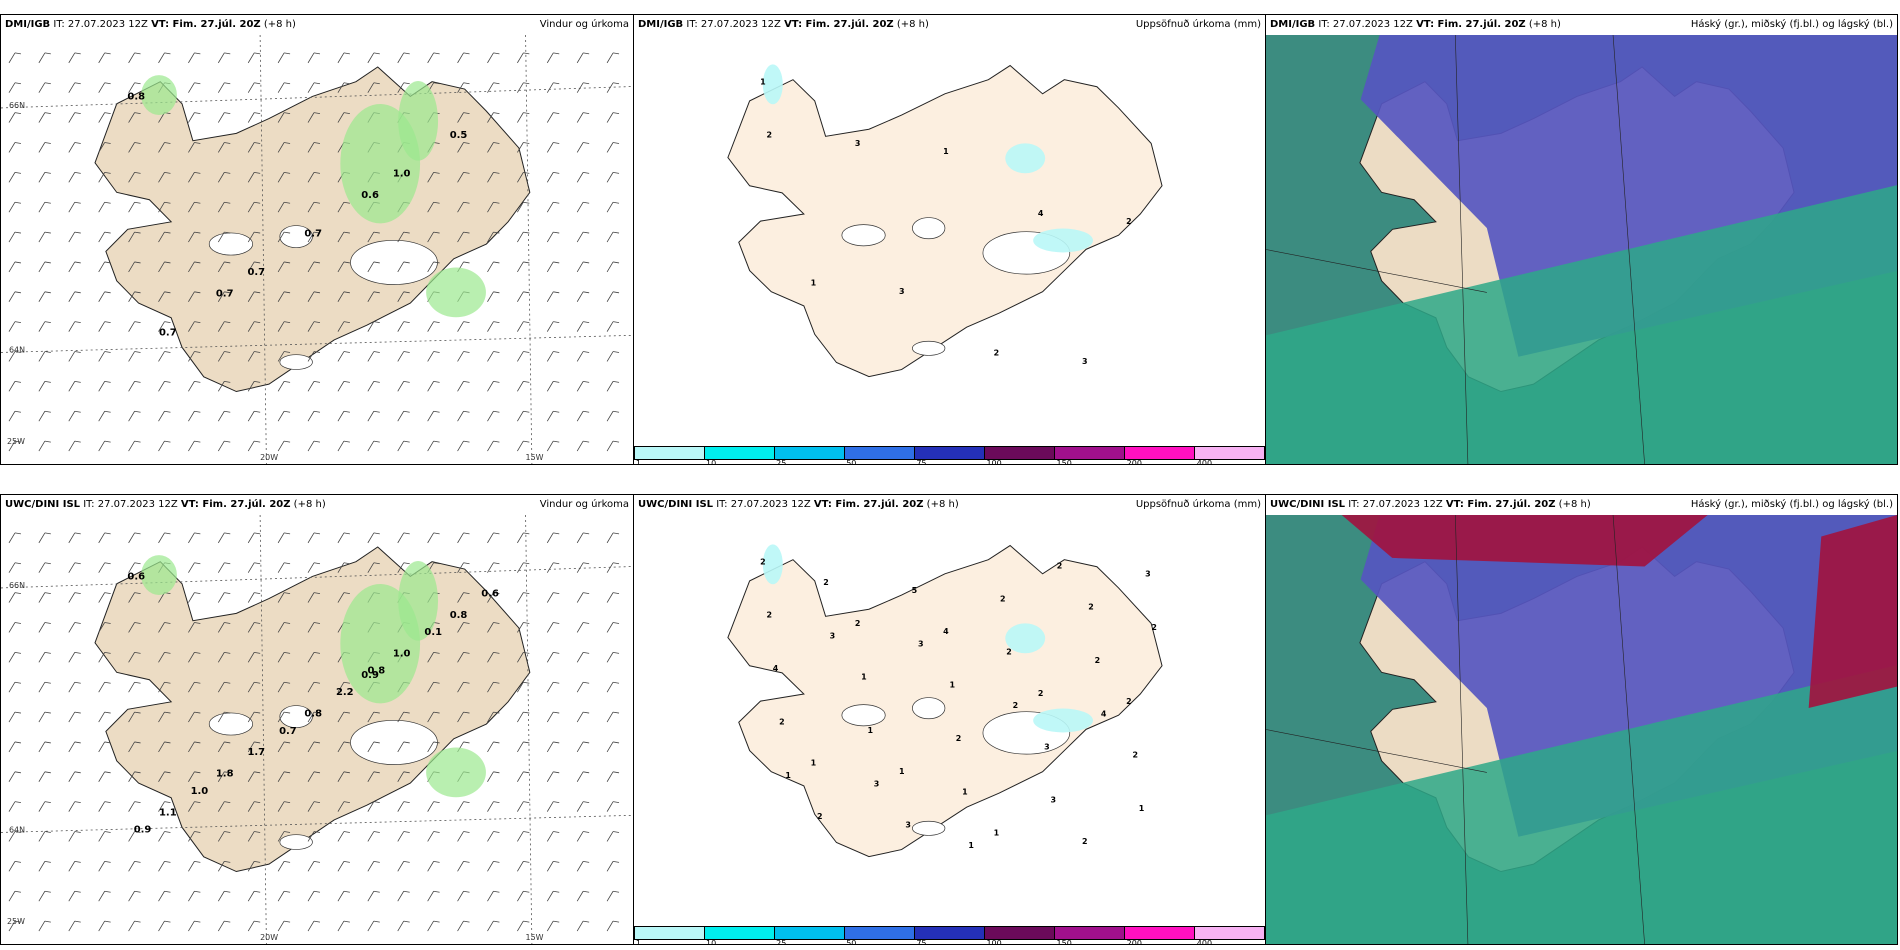 This screenshot has height=950, width=1900. I want to click on panel-title: Vindur og úrkoma, so click(584, 24).